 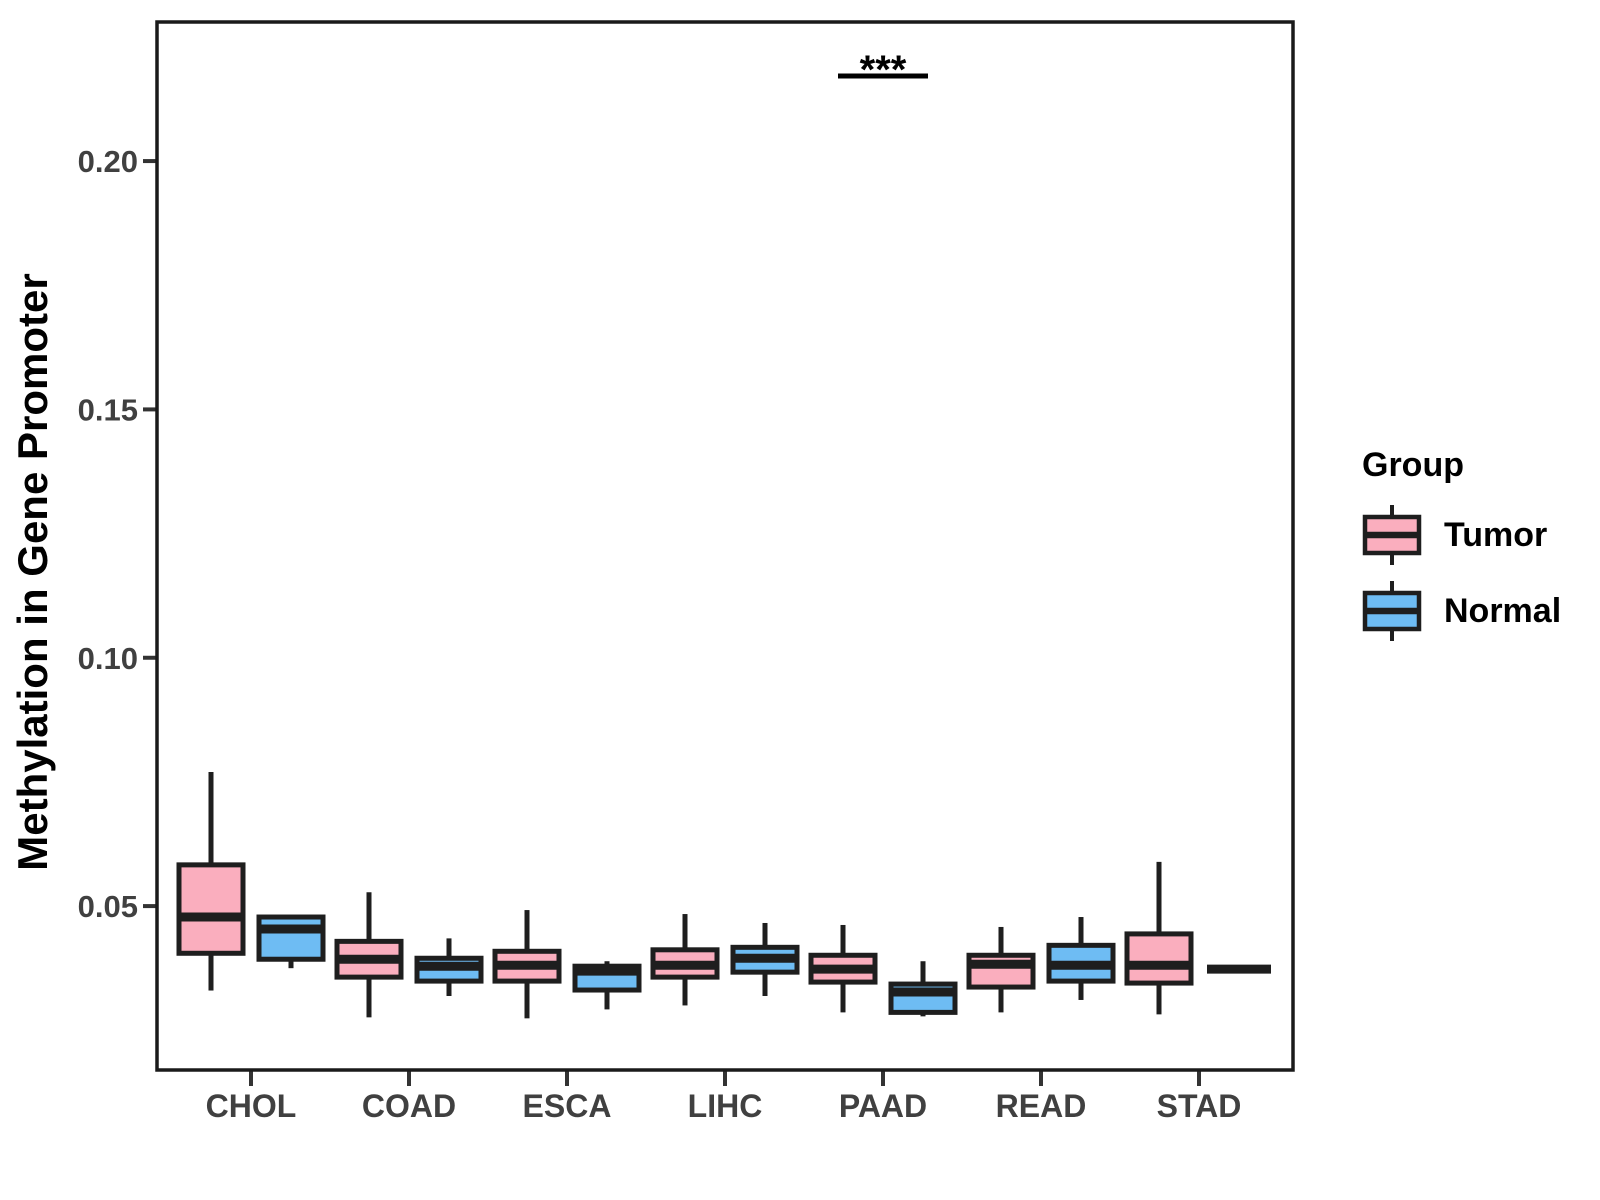 I want to click on x-tick-label: PAAD, so click(x=883, y=1106).